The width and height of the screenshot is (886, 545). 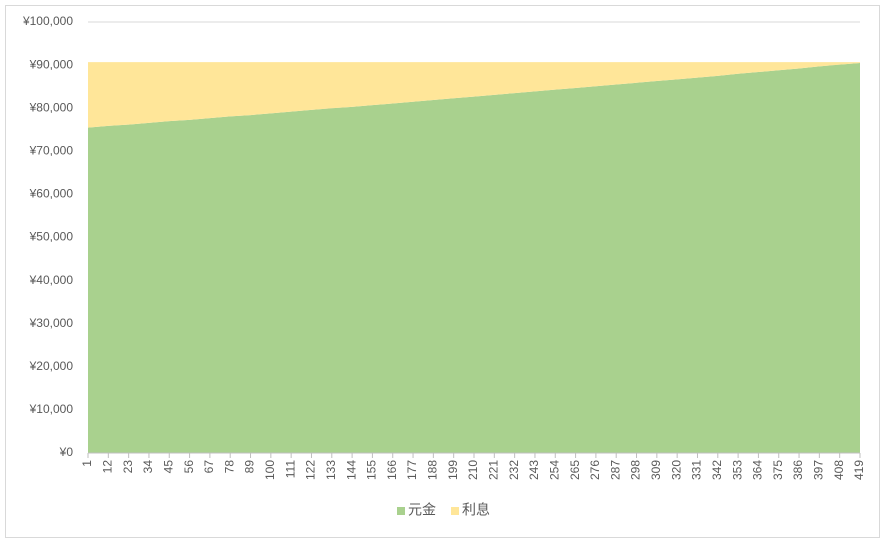 I want to click on x-tick-label: 133, so click(x=331, y=470).